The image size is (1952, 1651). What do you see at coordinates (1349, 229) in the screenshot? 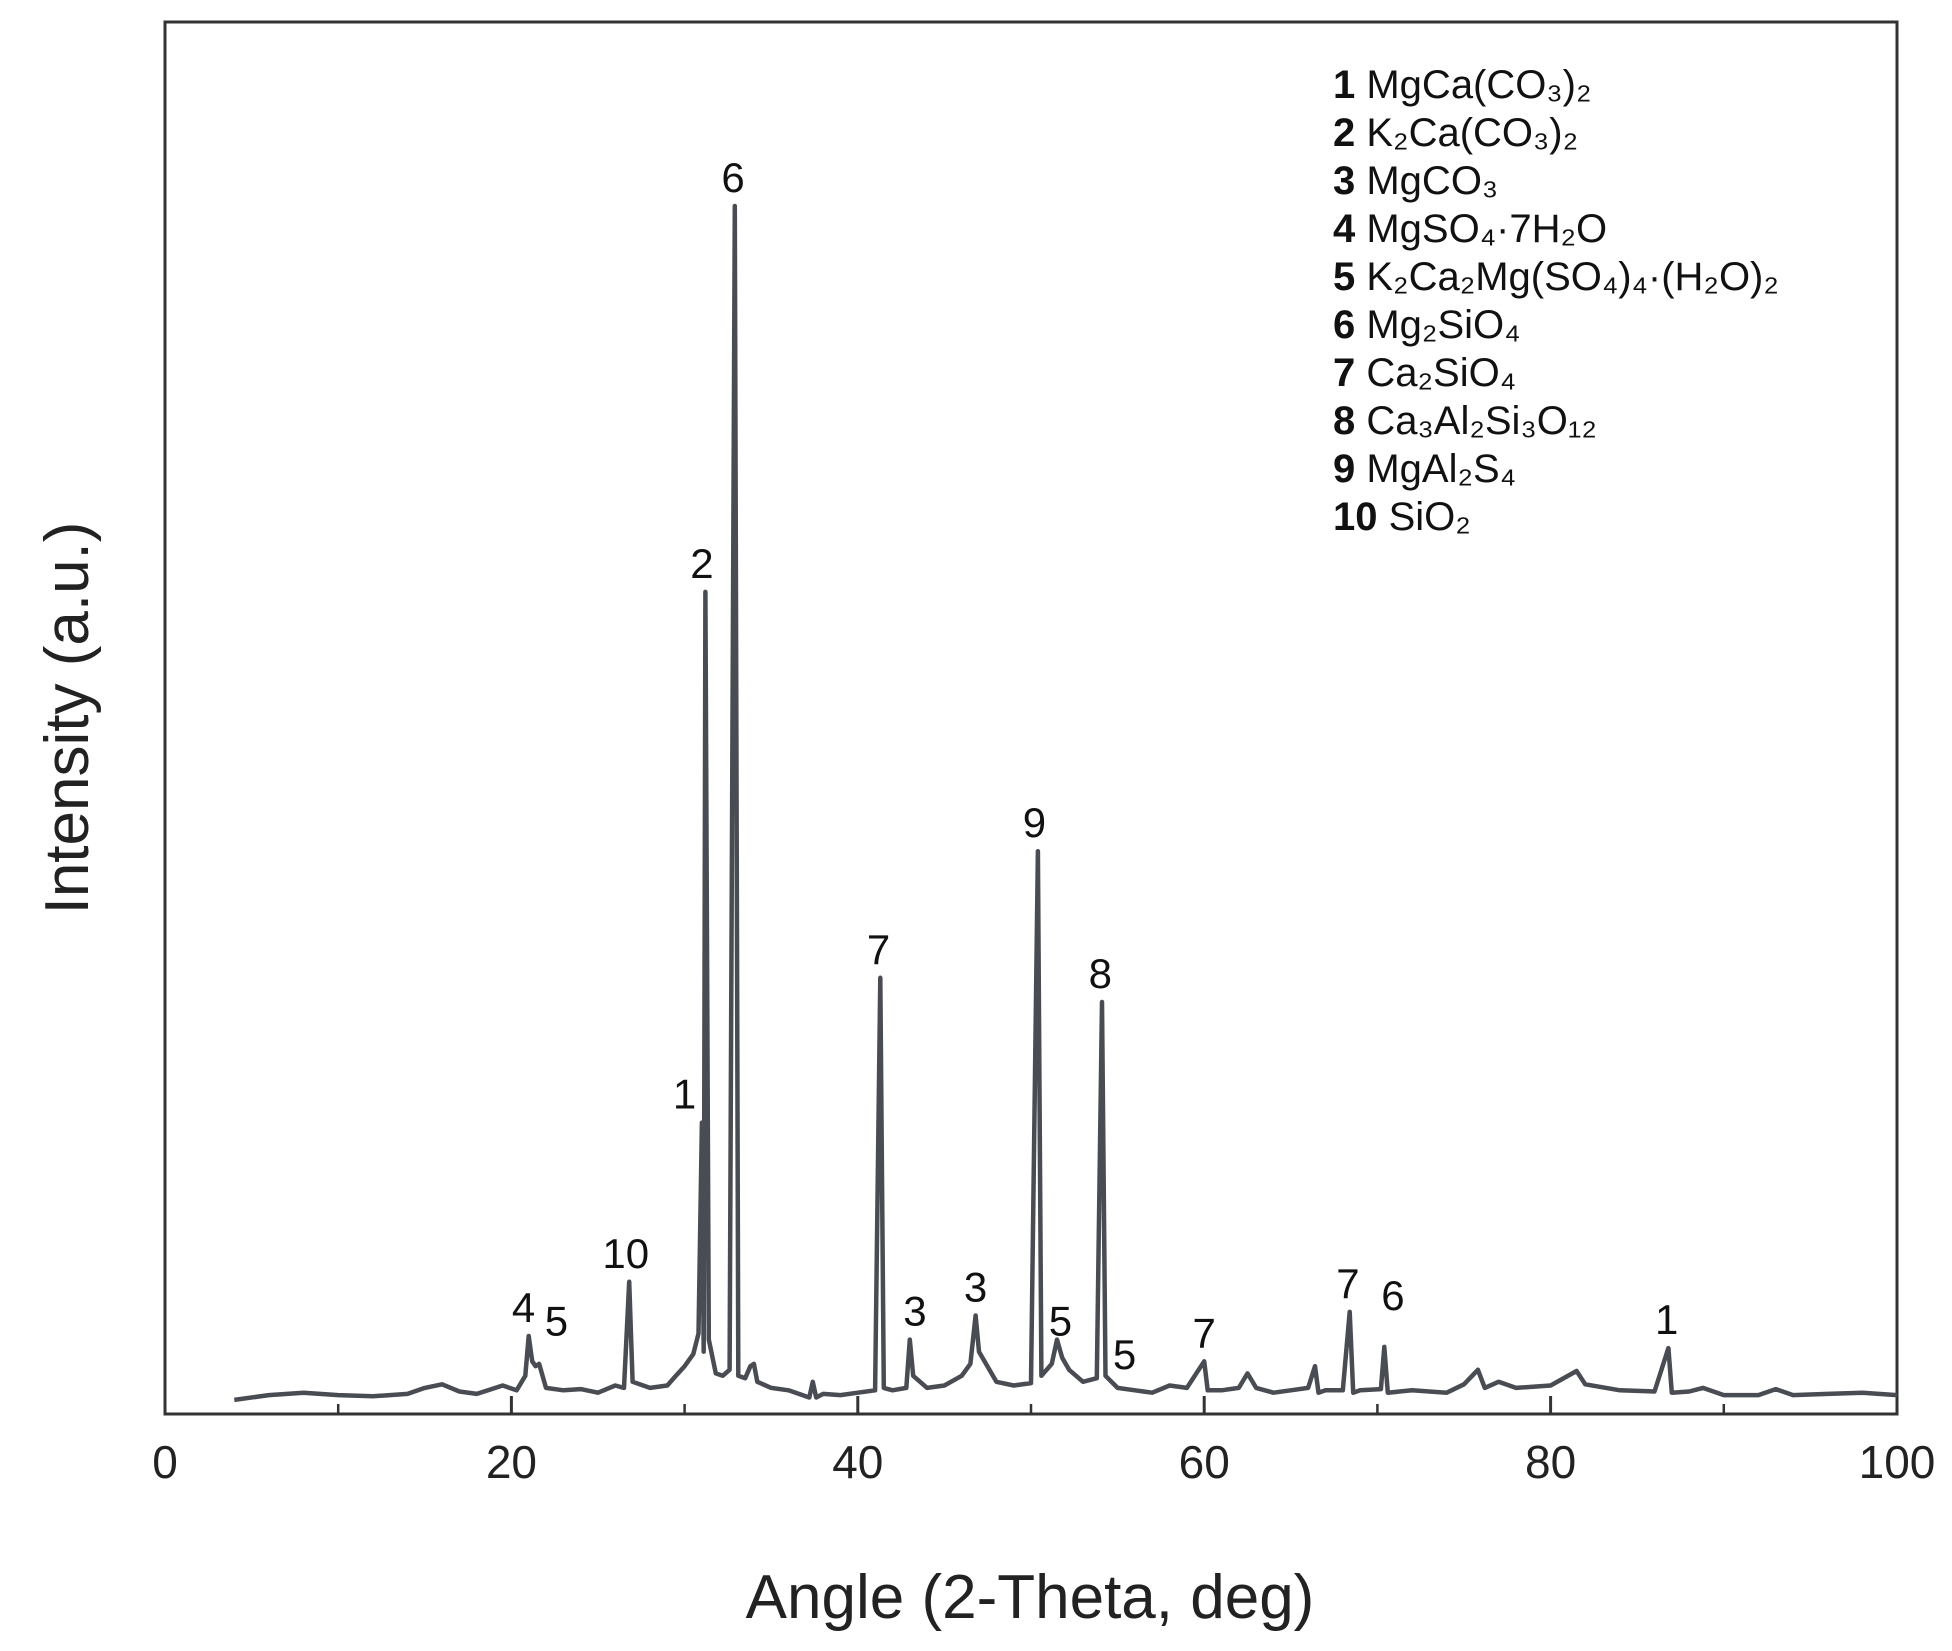
I see `legend-number: 4` at bounding box center [1349, 229].